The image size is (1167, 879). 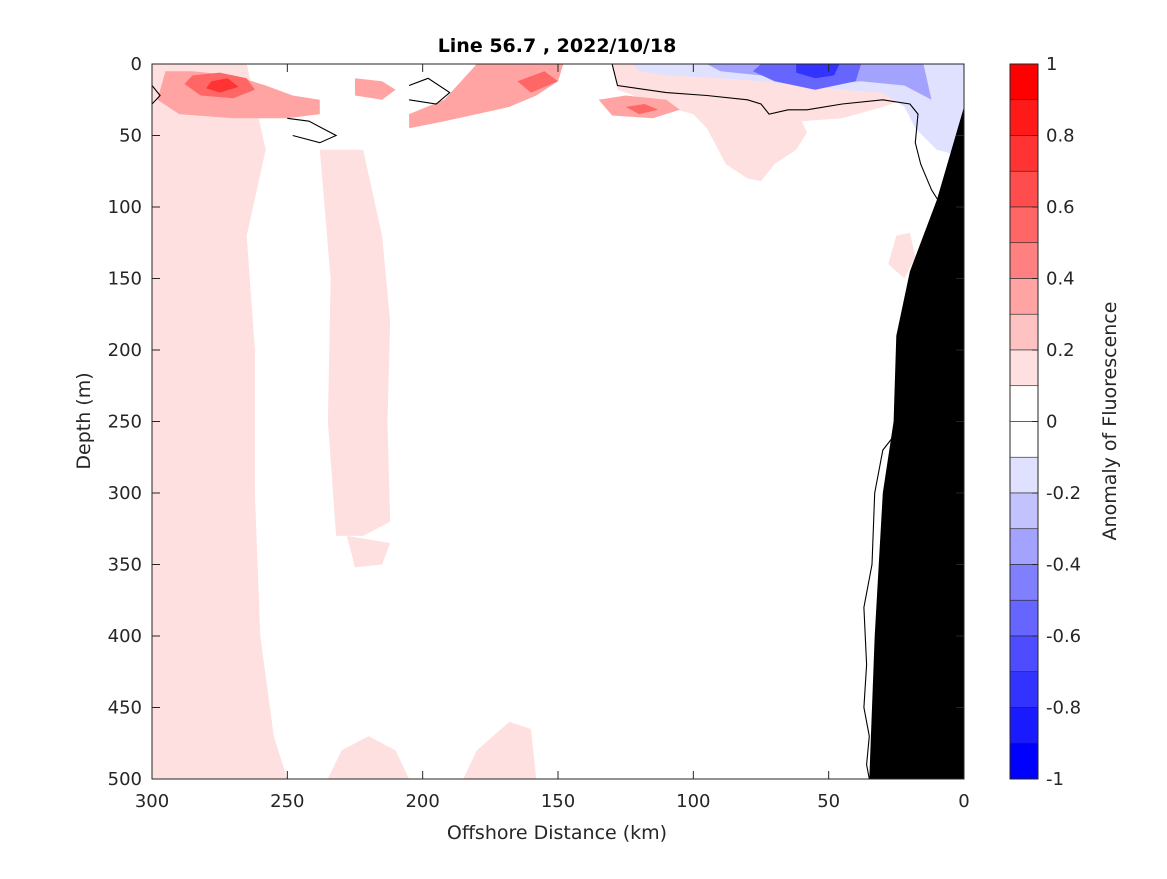 What do you see at coordinates (422, 801) in the screenshot?
I see `x-tick-label: 200` at bounding box center [422, 801].